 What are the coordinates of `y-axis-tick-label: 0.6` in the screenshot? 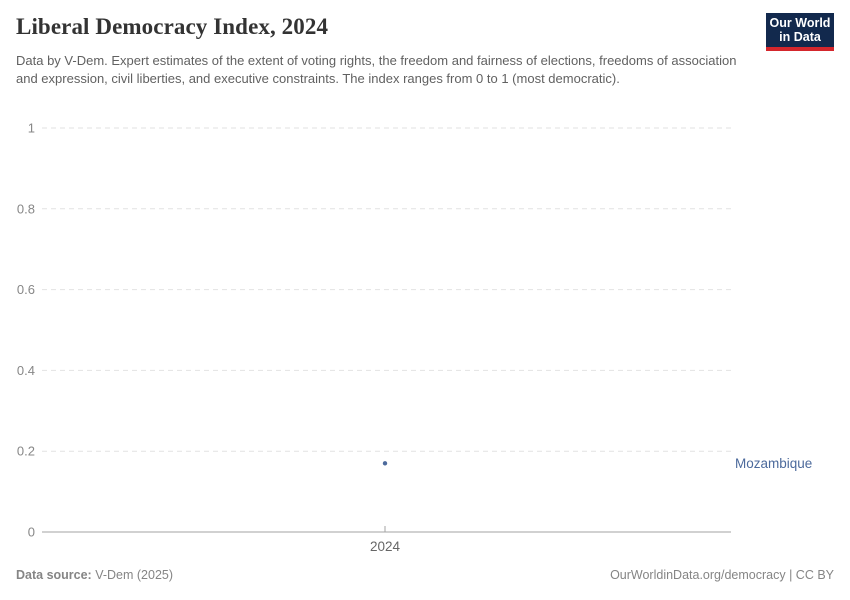 It's located at (26, 289).